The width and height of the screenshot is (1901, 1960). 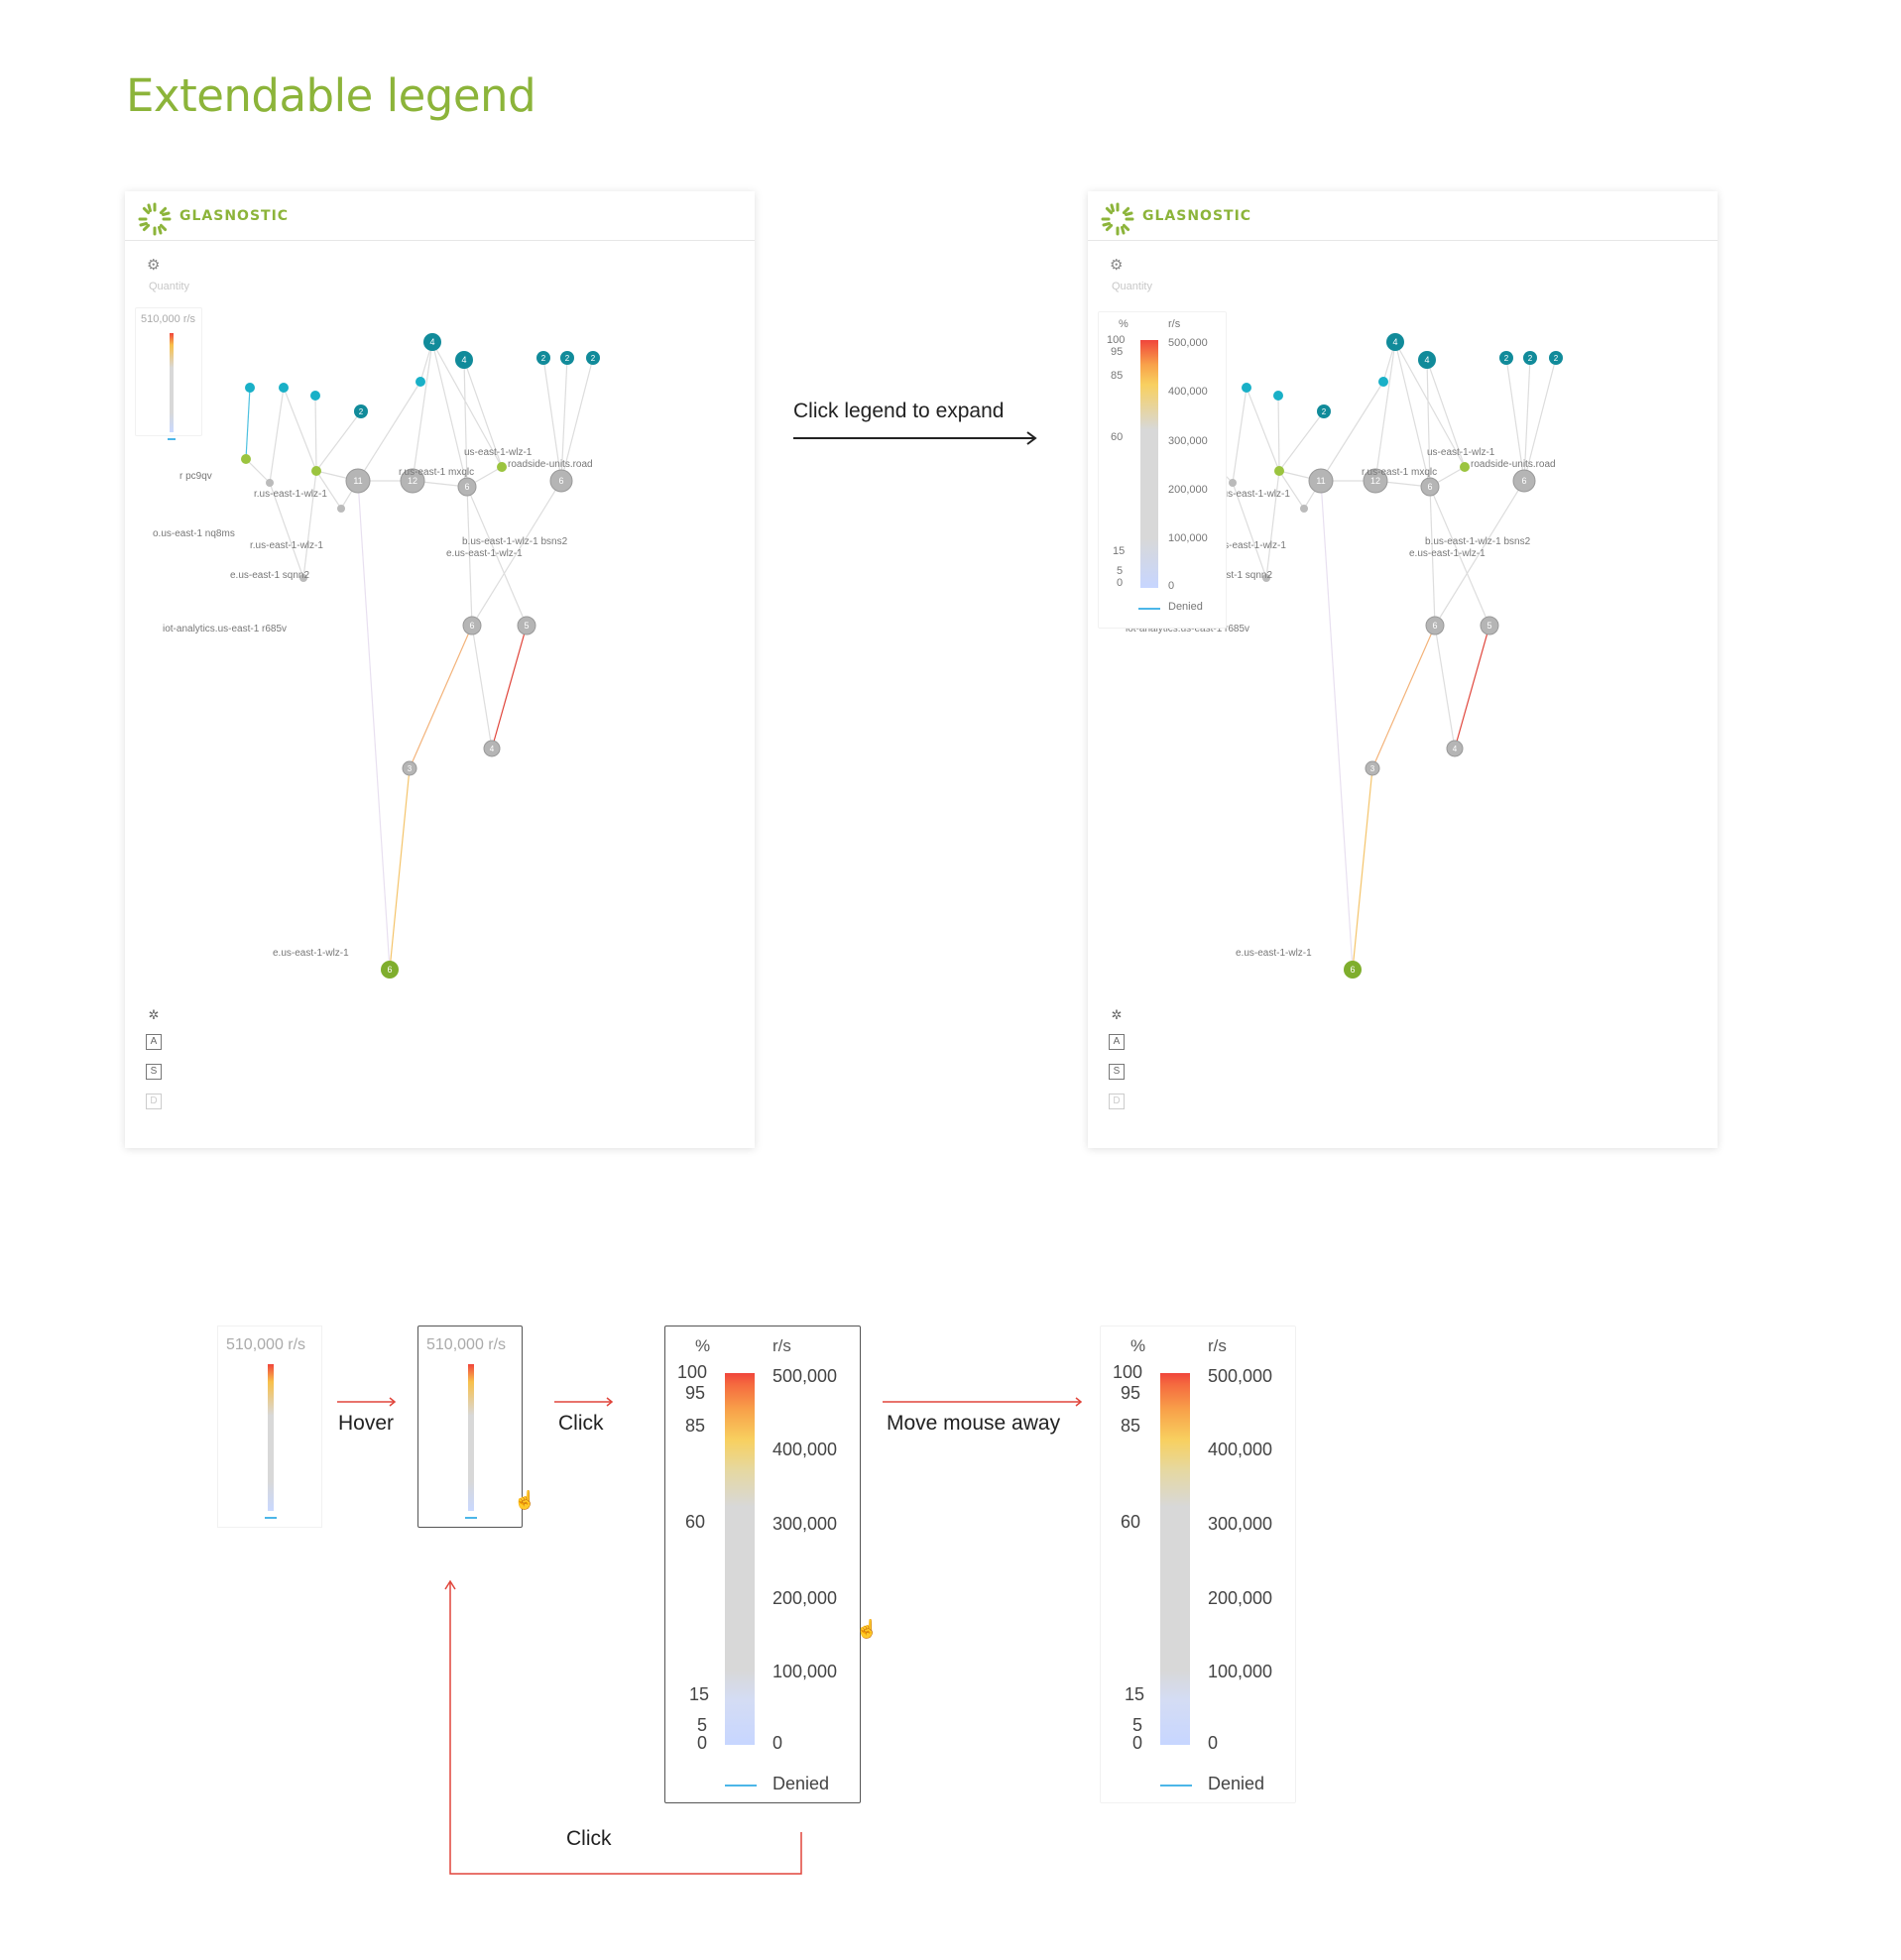 What do you see at coordinates (476, 1427) in the screenshot?
I see `legend-state-hover: 510,000 r/s ☝` at bounding box center [476, 1427].